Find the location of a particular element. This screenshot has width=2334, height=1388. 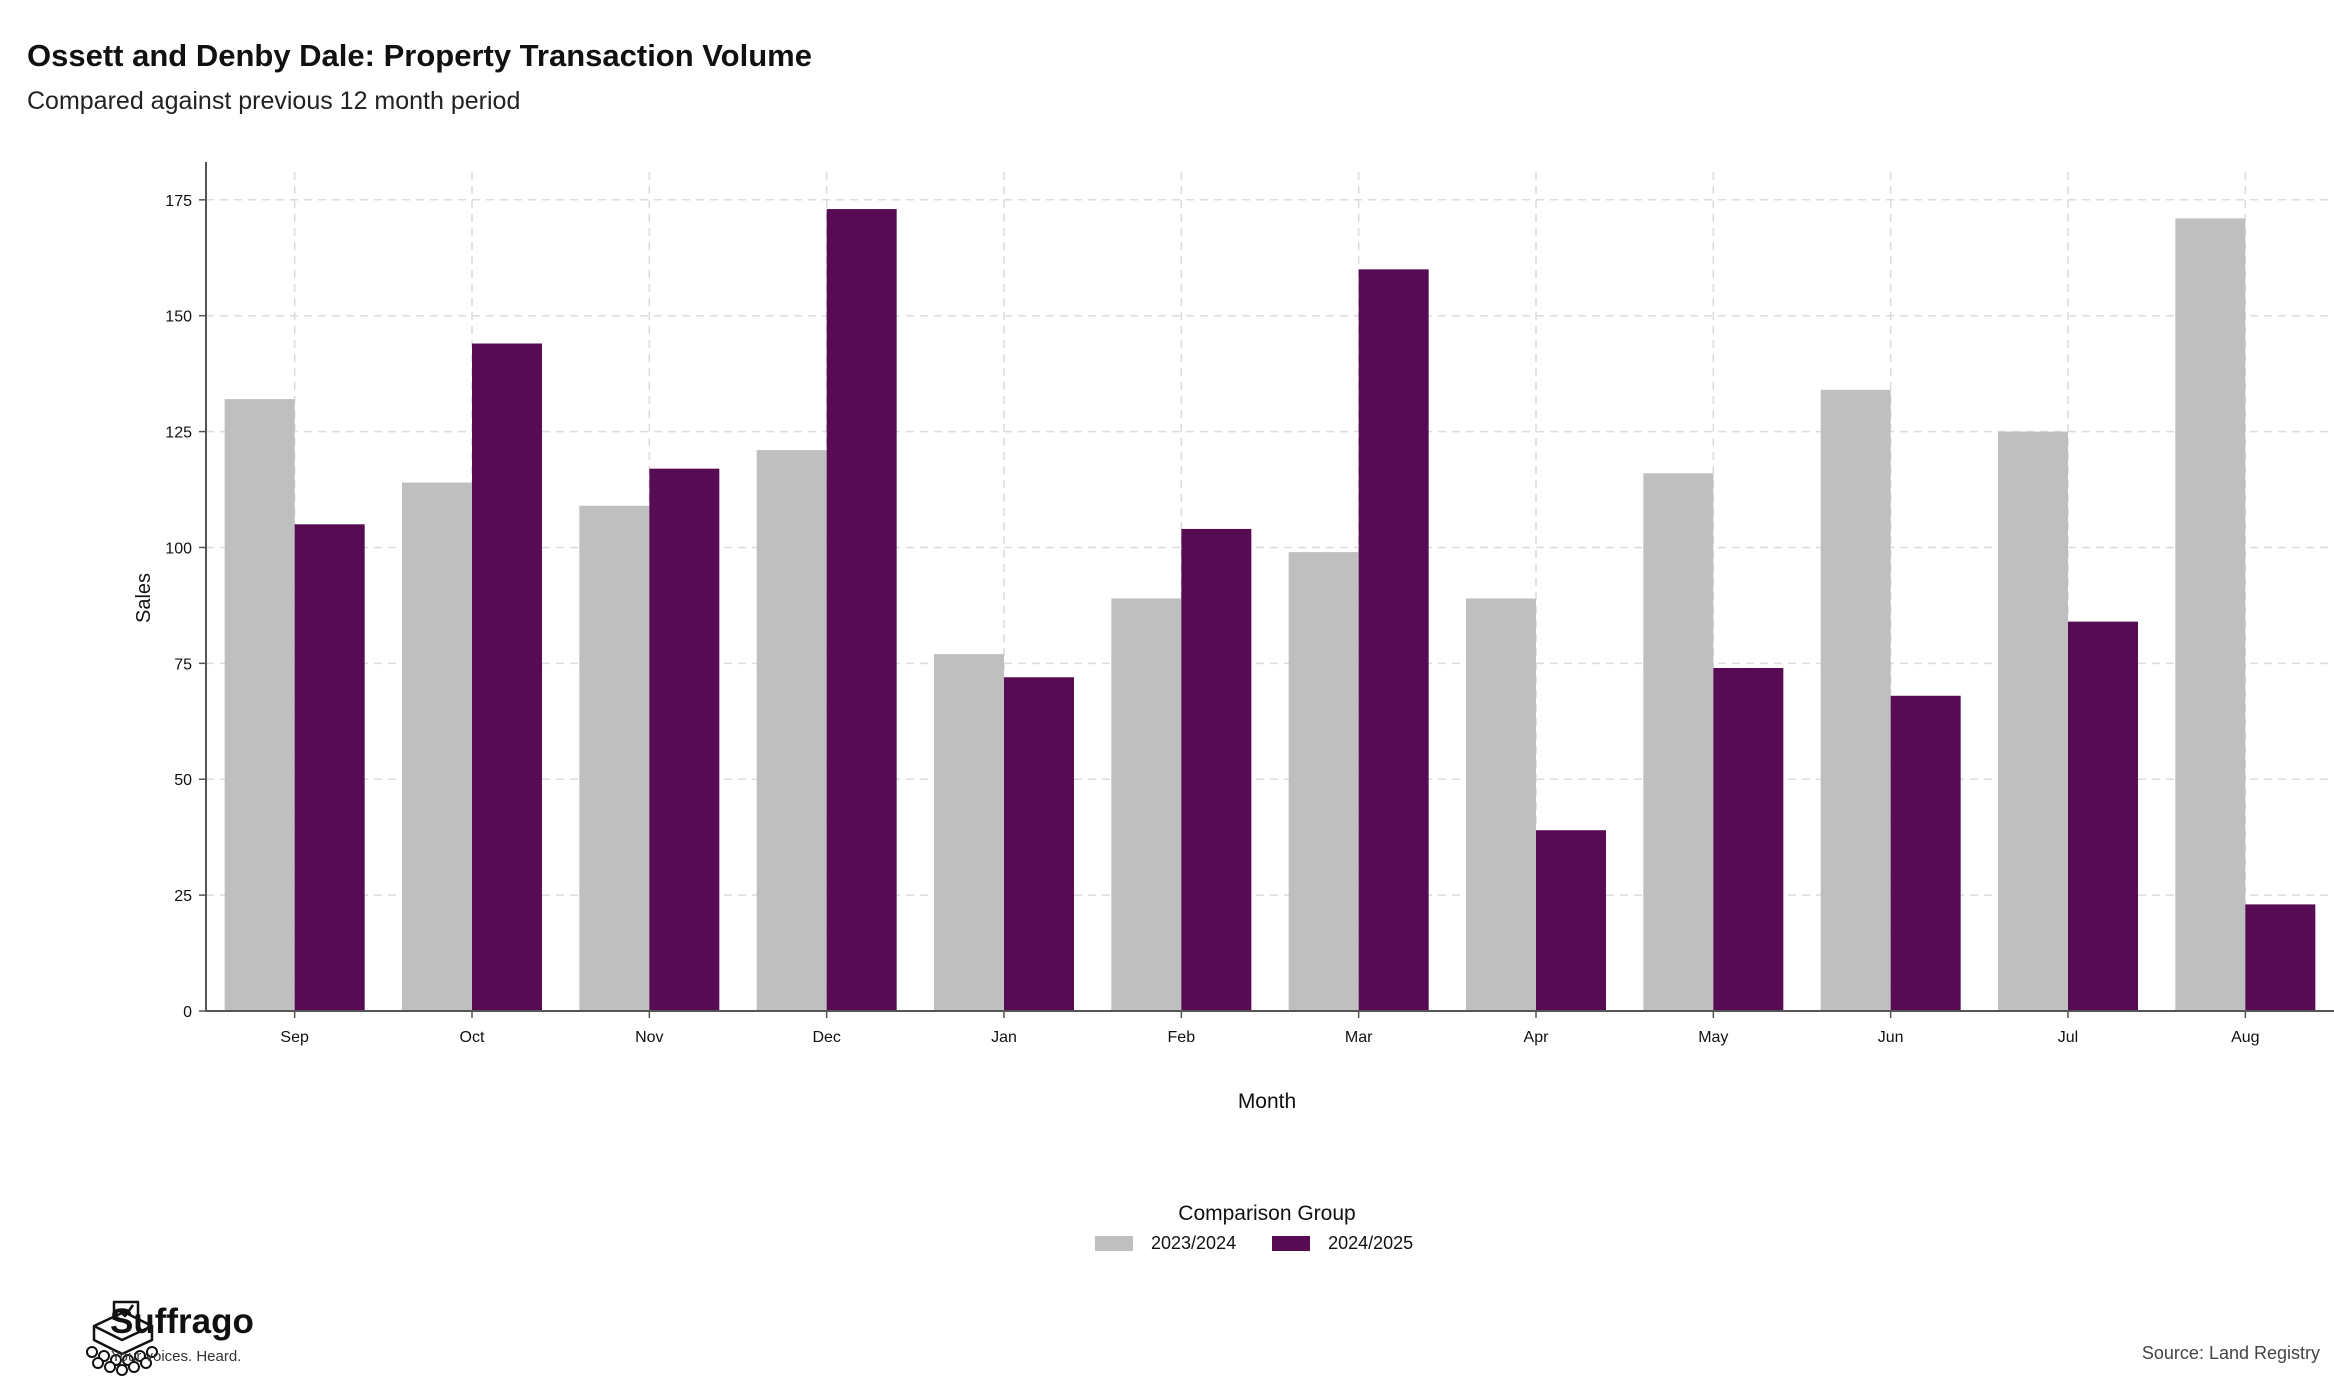

x-tick-label: Dec is located at coordinates (826, 1037).